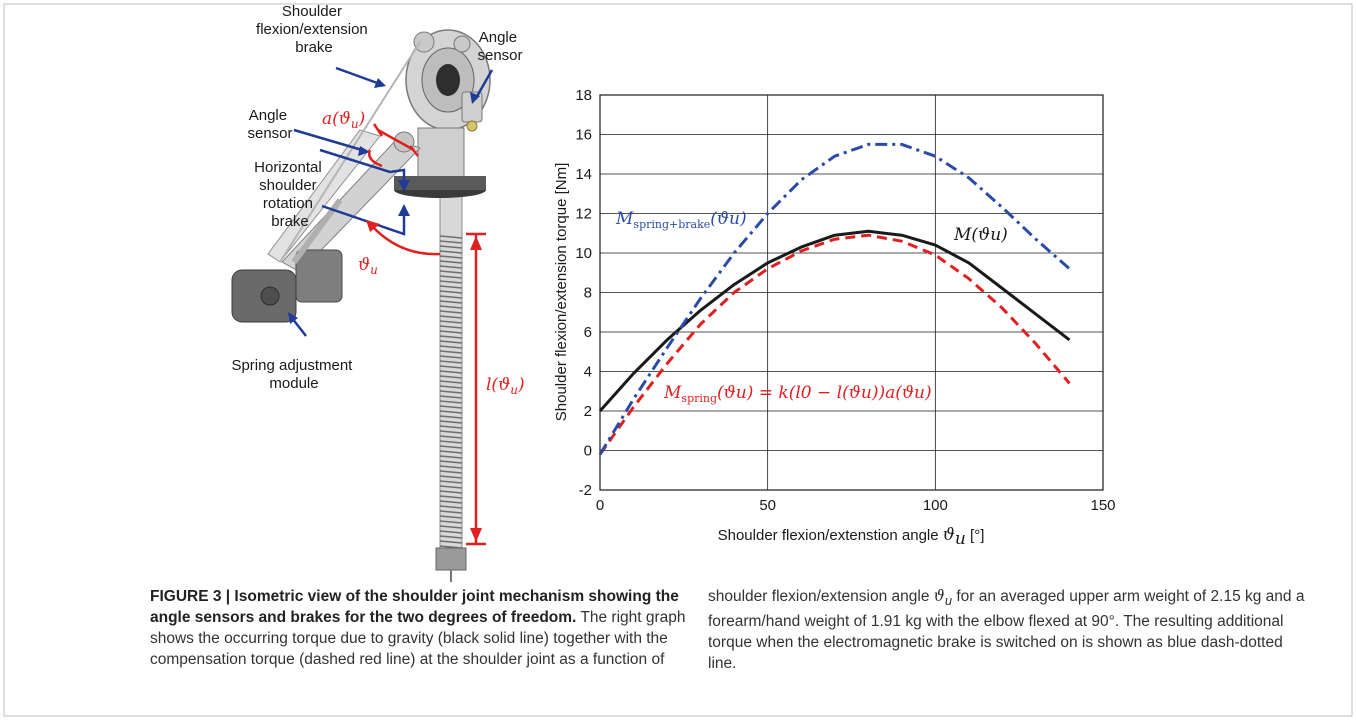 Image resolution: width=1356 pixels, height=720 pixels. Describe the element at coordinates (368, 266) in the screenshot. I see `label-theta-u: ϑu` at that location.